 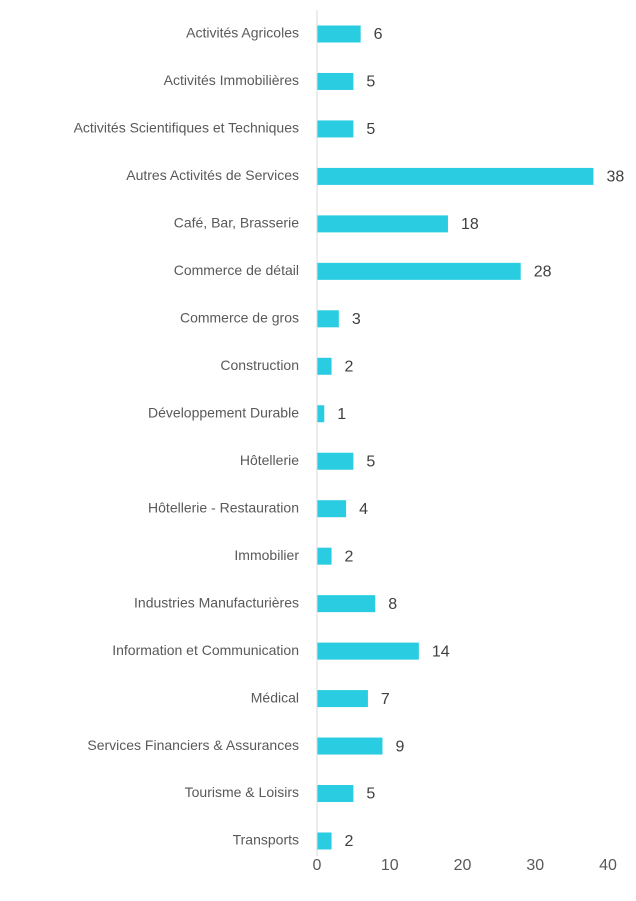 What do you see at coordinates (463, 865) in the screenshot?
I see `x-tick-label: 20` at bounding box center [463, 865].